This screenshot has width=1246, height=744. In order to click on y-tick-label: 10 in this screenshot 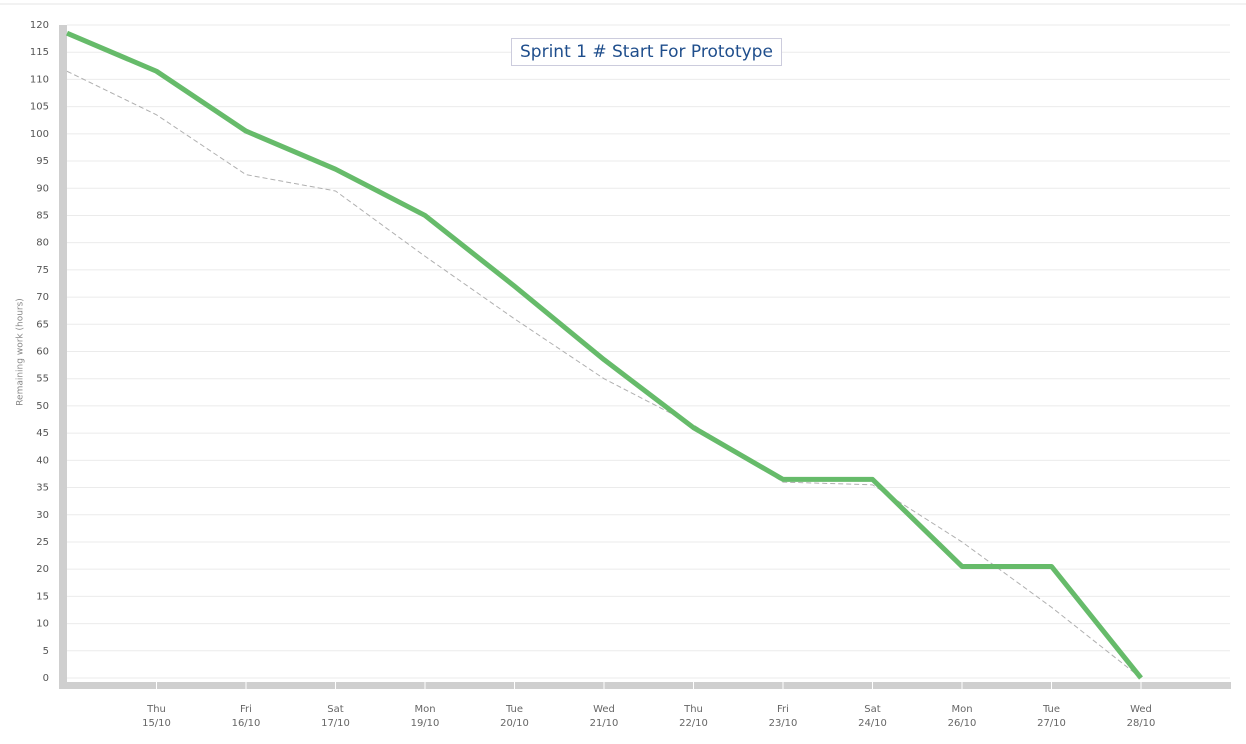, I will do `click(42, 624)`.